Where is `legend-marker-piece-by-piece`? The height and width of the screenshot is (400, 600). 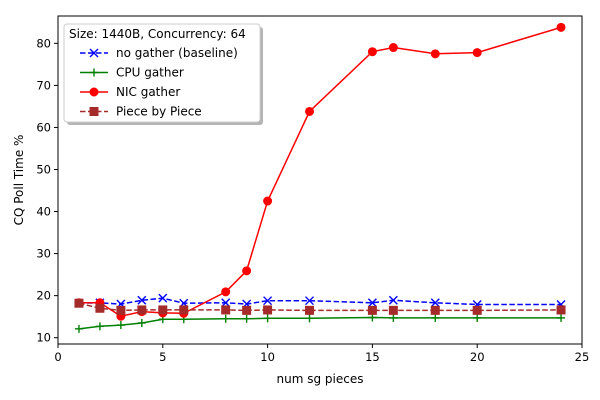
legend-marker-piece-by-piece is located at coordinates (94, 111).